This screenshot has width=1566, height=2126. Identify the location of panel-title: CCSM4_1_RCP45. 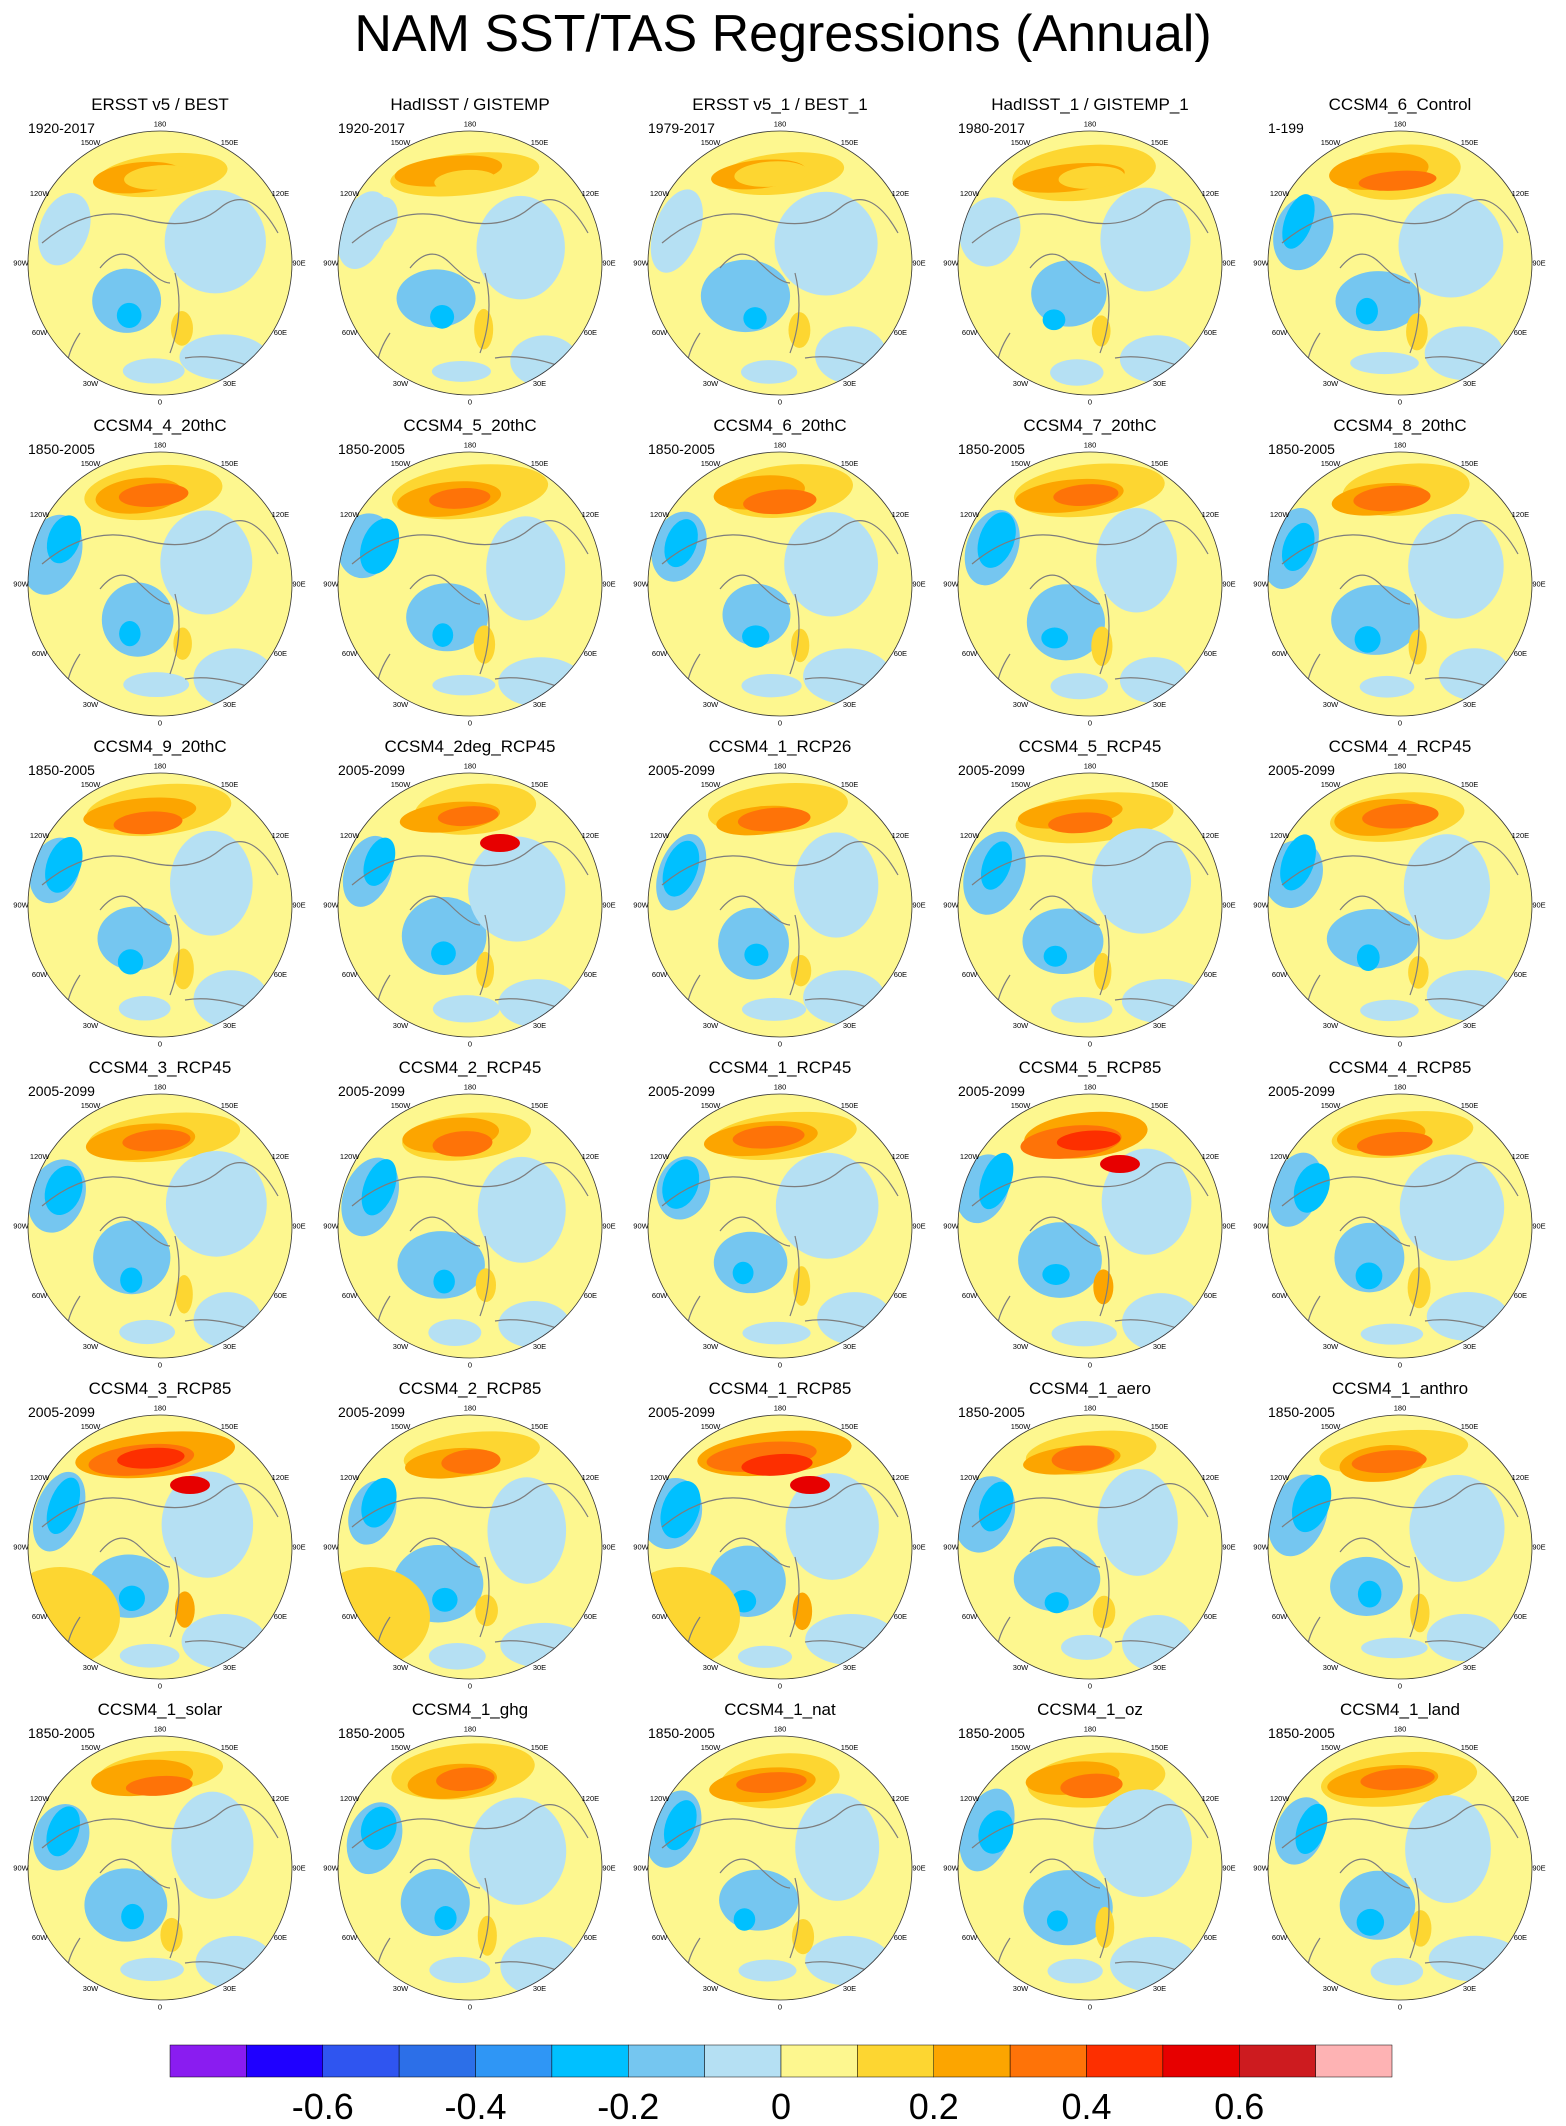
(780, 1067).